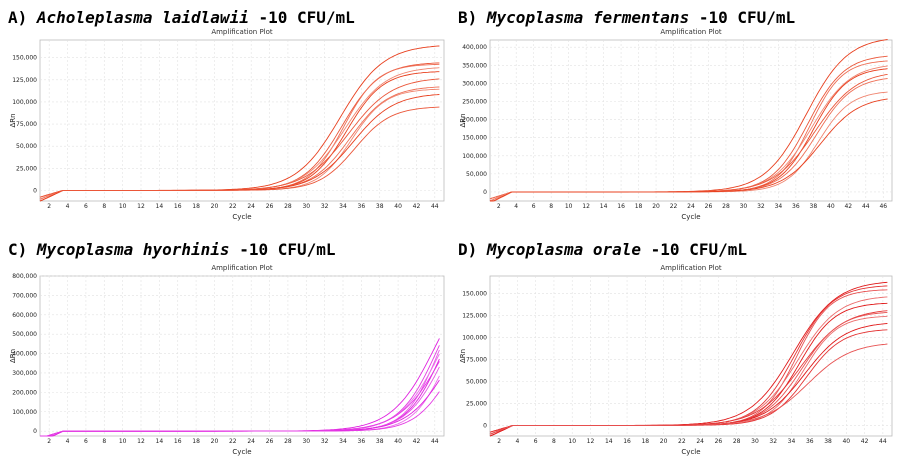 The image size is (900, 461). What do you see at coordinates (626, 17) in the screenshot?
I see `panel-b-heading: B) Mycoplasma fermentans -10 CFU/mL` at bounding box center [626, 17].